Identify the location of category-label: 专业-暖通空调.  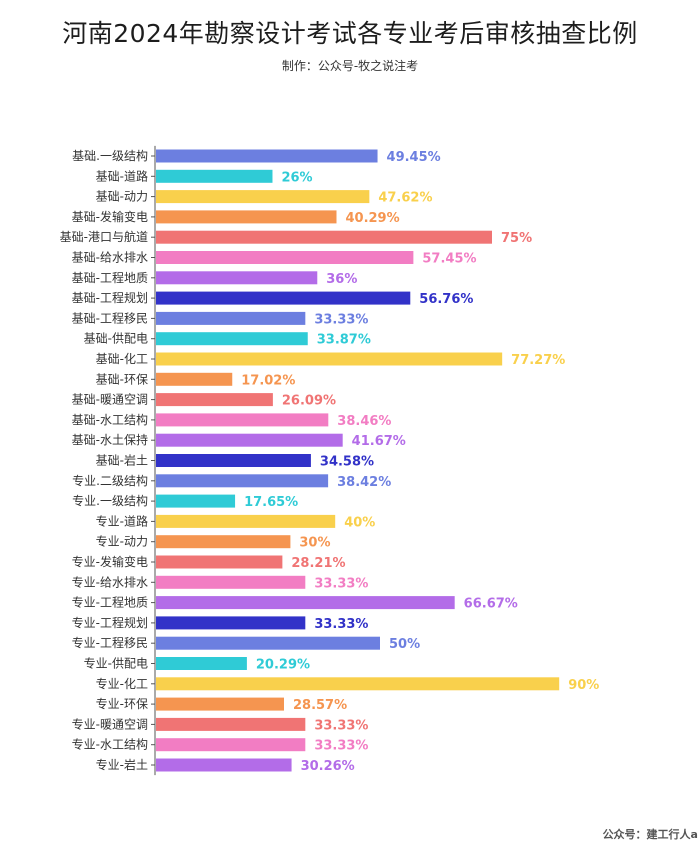
(110, 723).